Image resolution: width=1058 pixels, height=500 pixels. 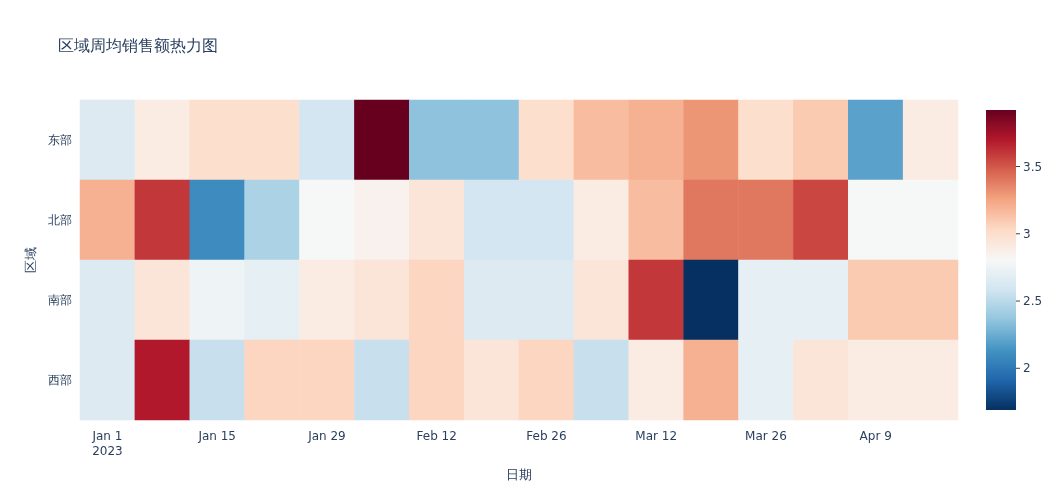 I want to click on y-axis-title: 区域, so click(x=31, y=260).